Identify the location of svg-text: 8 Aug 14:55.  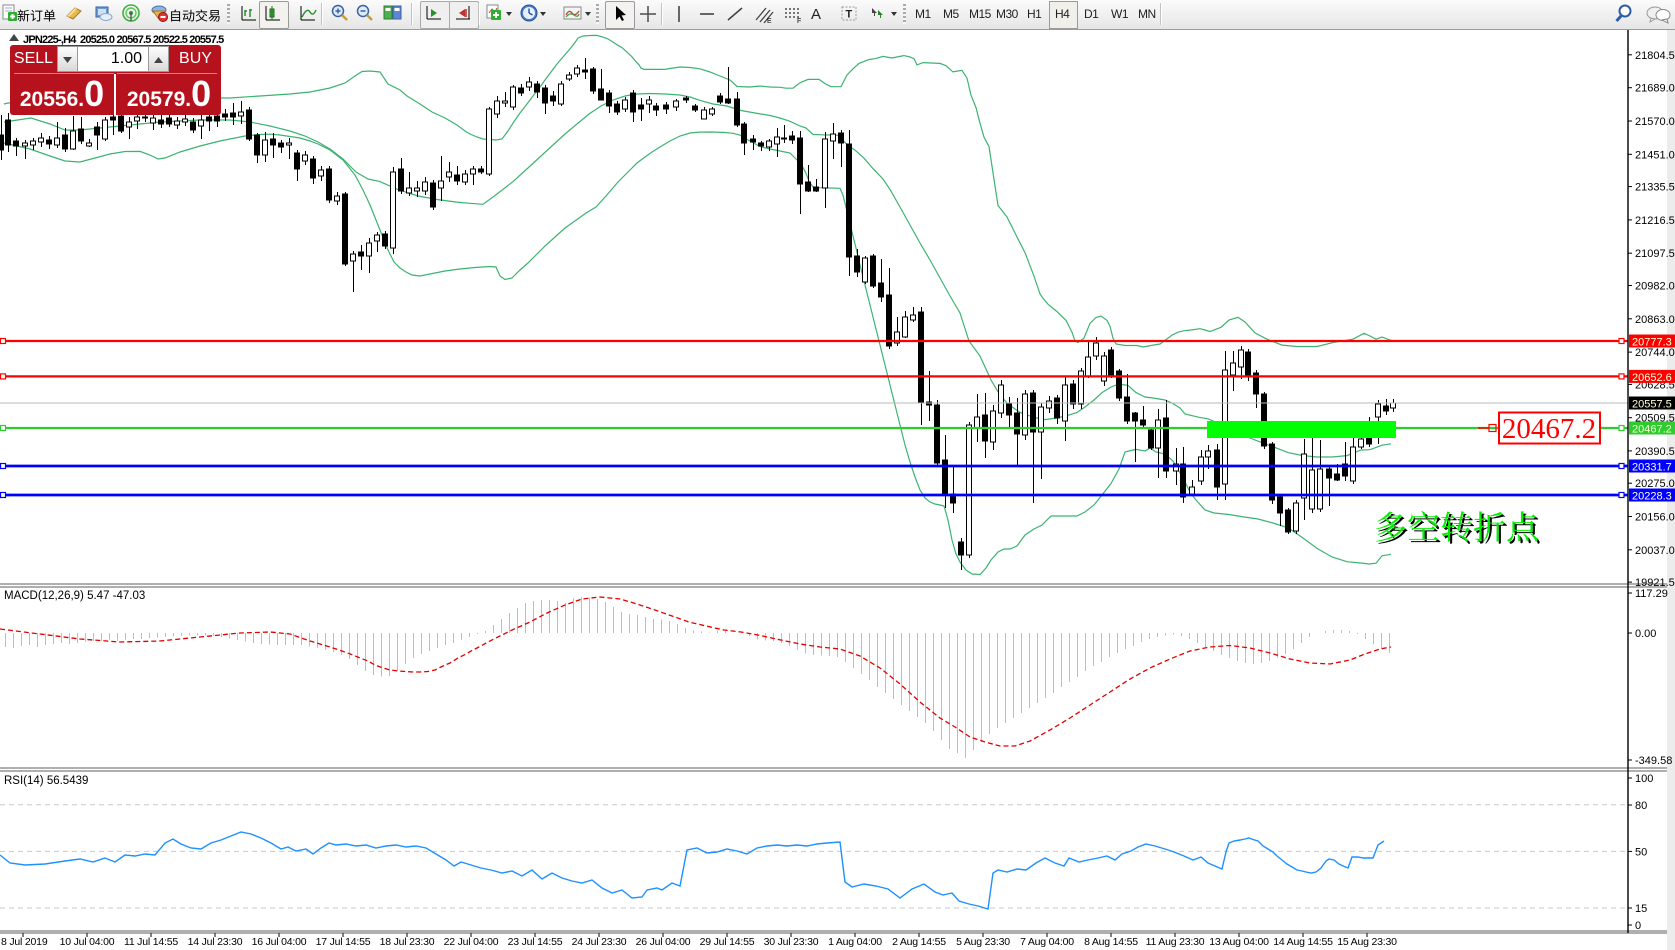
(1111, 942).